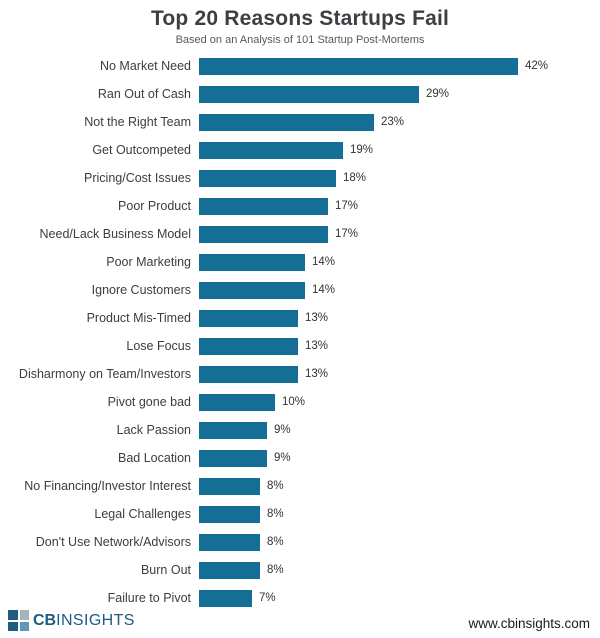 The width and height of the screenshot is (600, 638). Describe the element at coordinates (300, 458) in the screenshot. I see `bar-row: Bad Location 9%` at that location.